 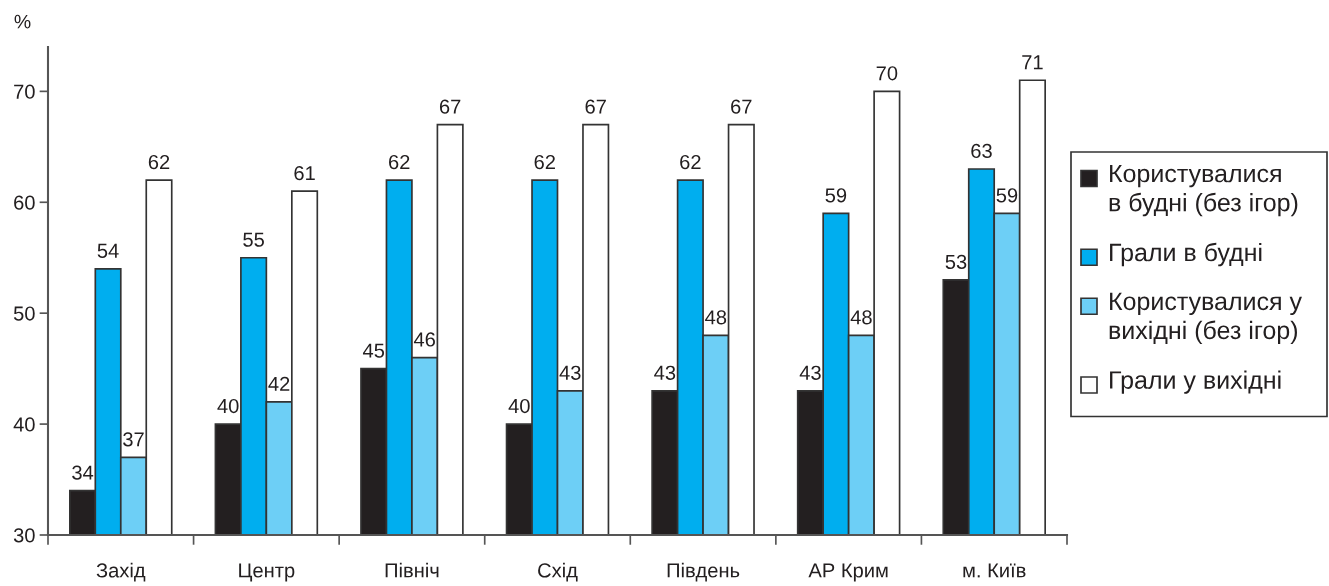 I want to click on data-label: 46, so click(x=424, y=339).